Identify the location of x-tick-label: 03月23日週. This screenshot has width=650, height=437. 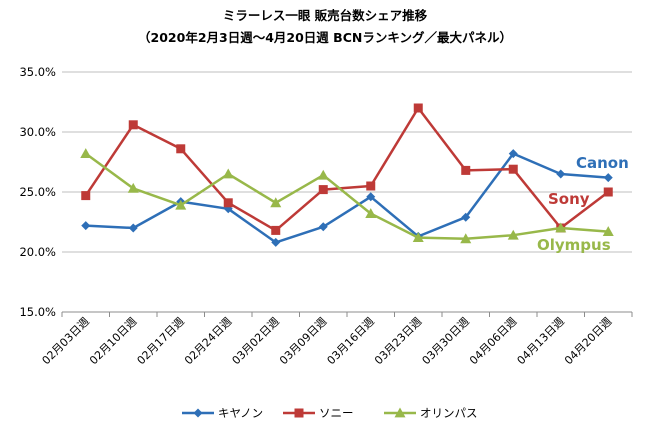
(398, 341).